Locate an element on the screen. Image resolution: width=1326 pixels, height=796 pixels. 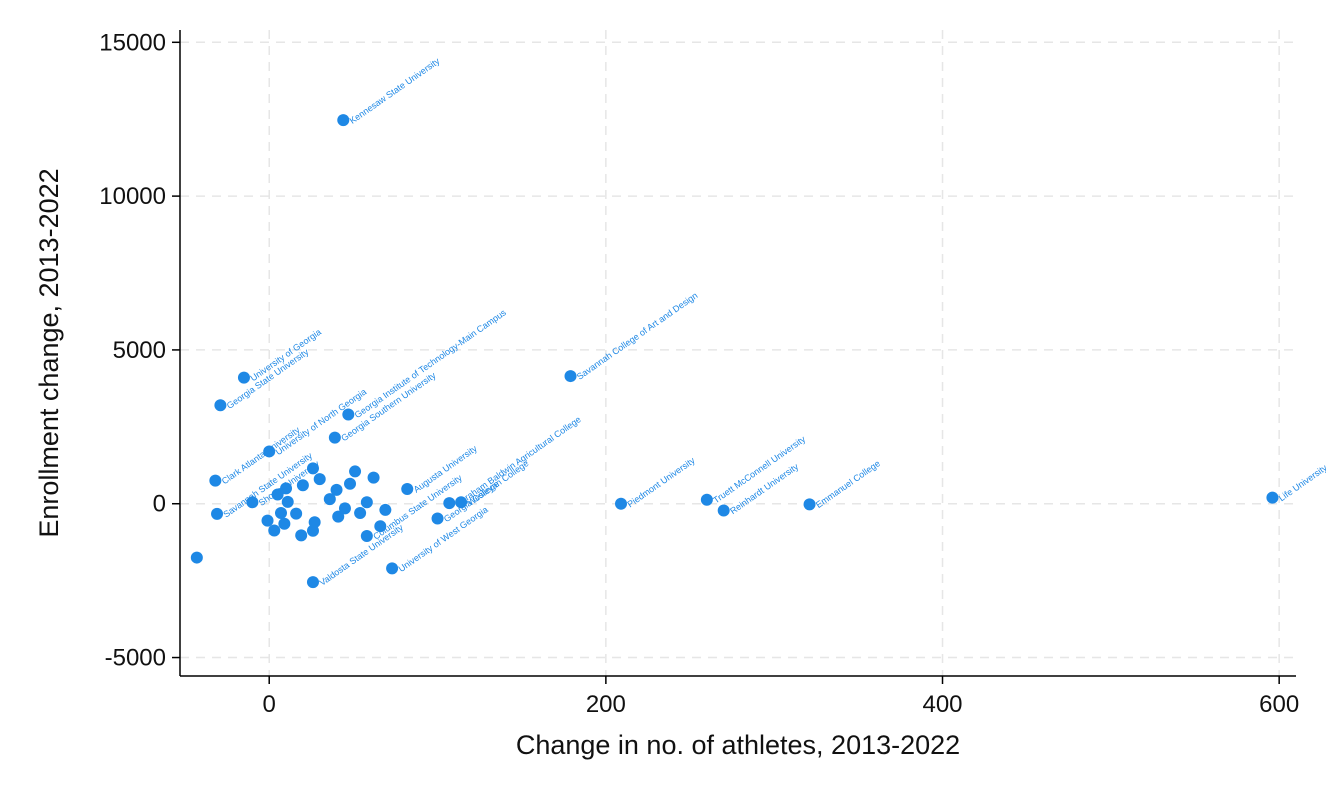
data-point-label: Georgia State University is located at coordinates (268, 379).